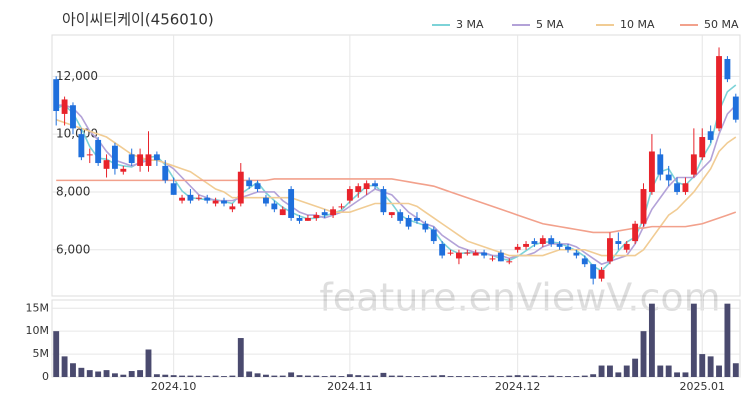 The image size is (750, 400). I want to click on legend-label: 5 MA, so click(550, 24).